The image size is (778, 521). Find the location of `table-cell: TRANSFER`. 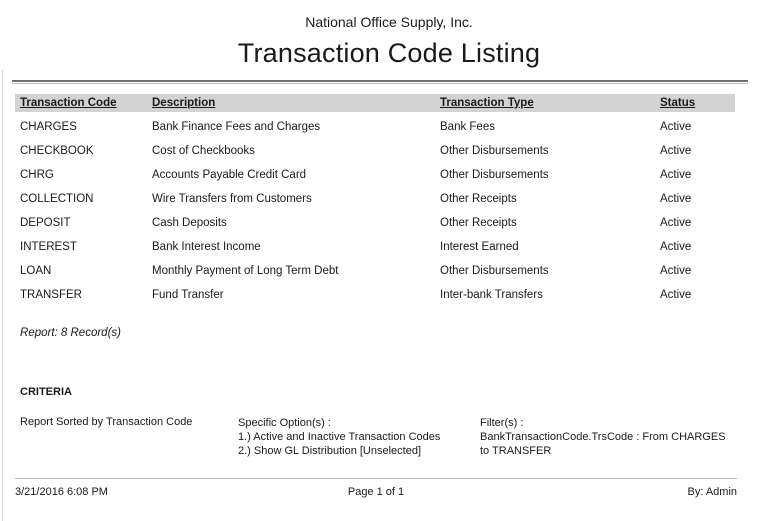

table-cell: TRANSFER is located at coordinates (51, 295).